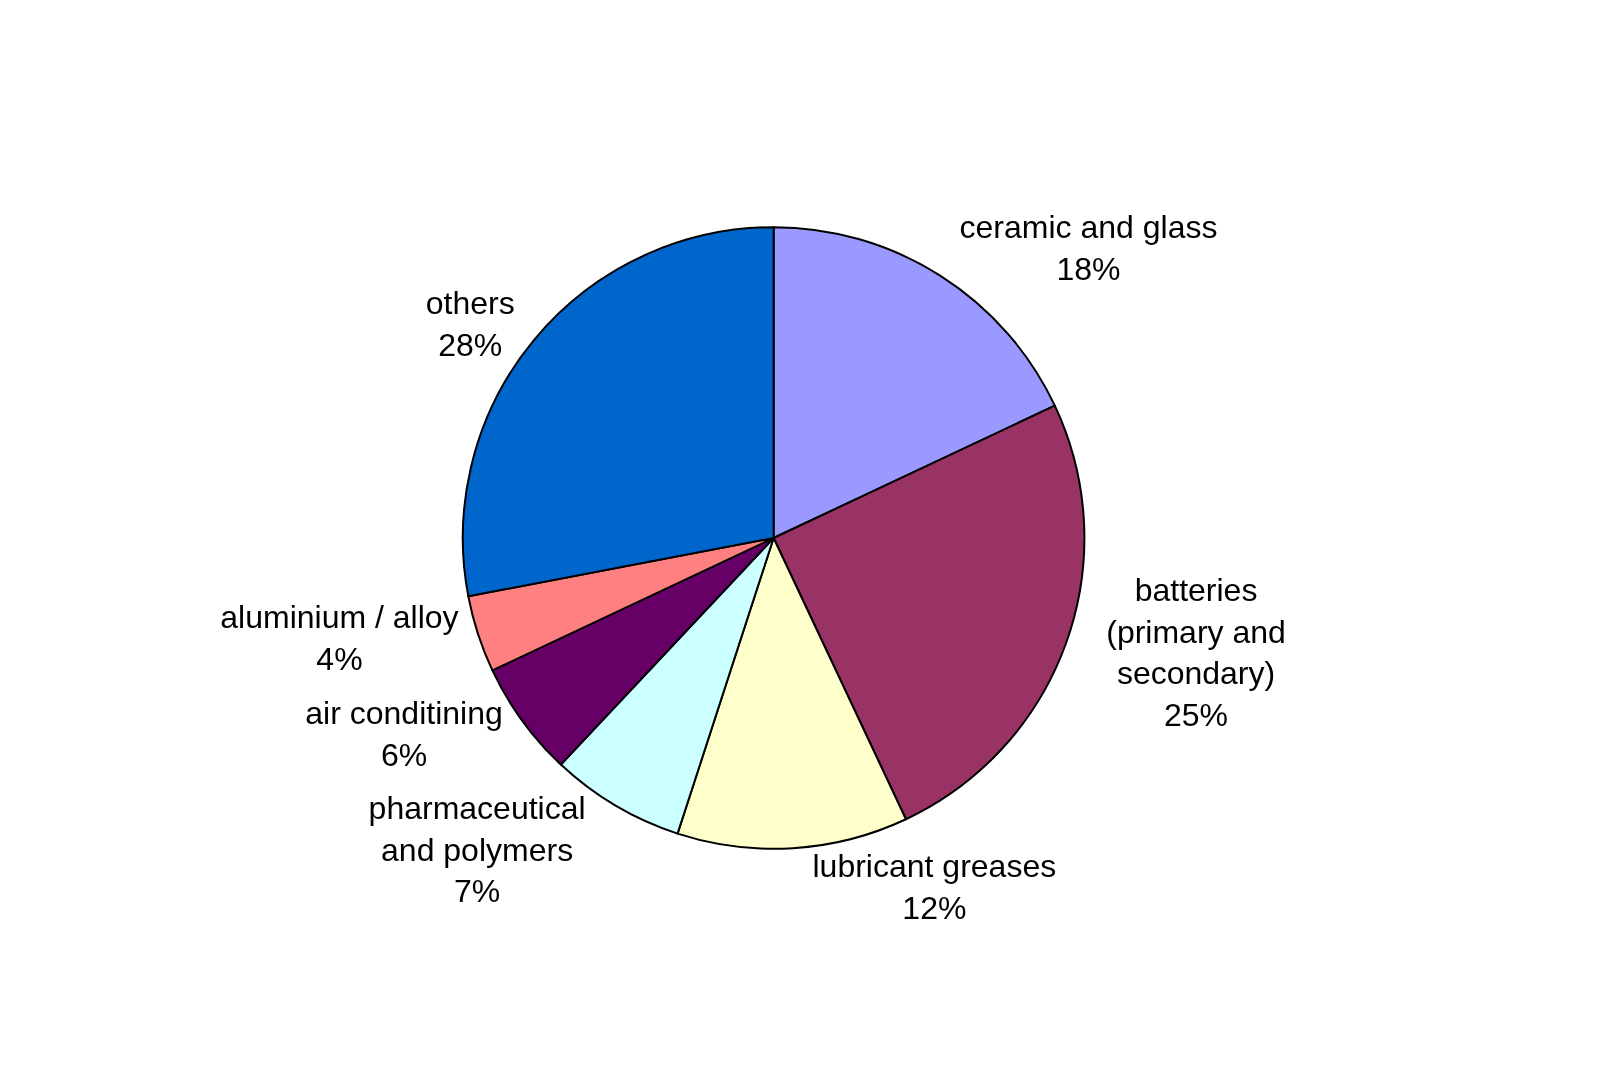 The image size is (1610, 1076). Describe the element at coordinates (404, 713) in the screenshot. I see `slice-label: air conditining` at that location.